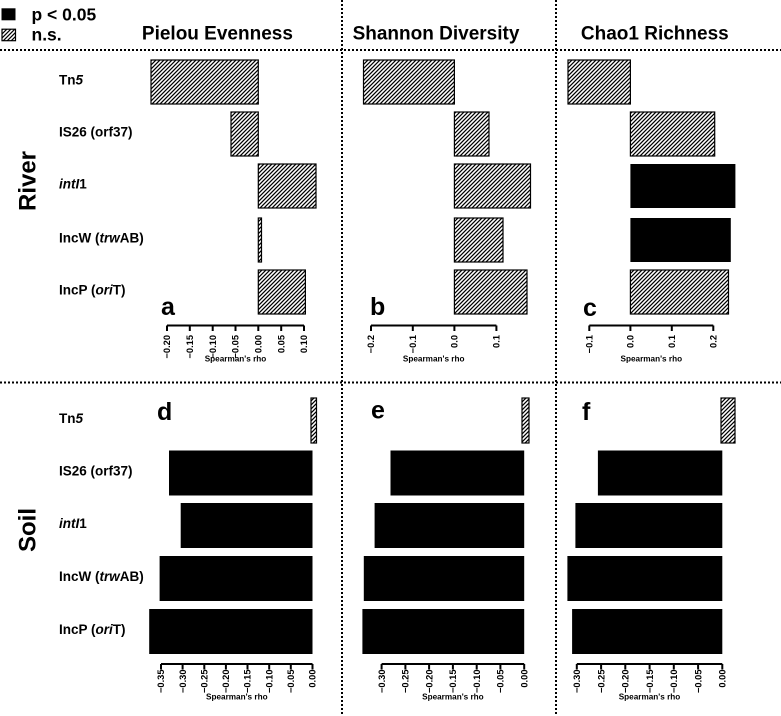 This screenshot has height=716, width=781. I want to click on svg-text: b, so click(377, 307).